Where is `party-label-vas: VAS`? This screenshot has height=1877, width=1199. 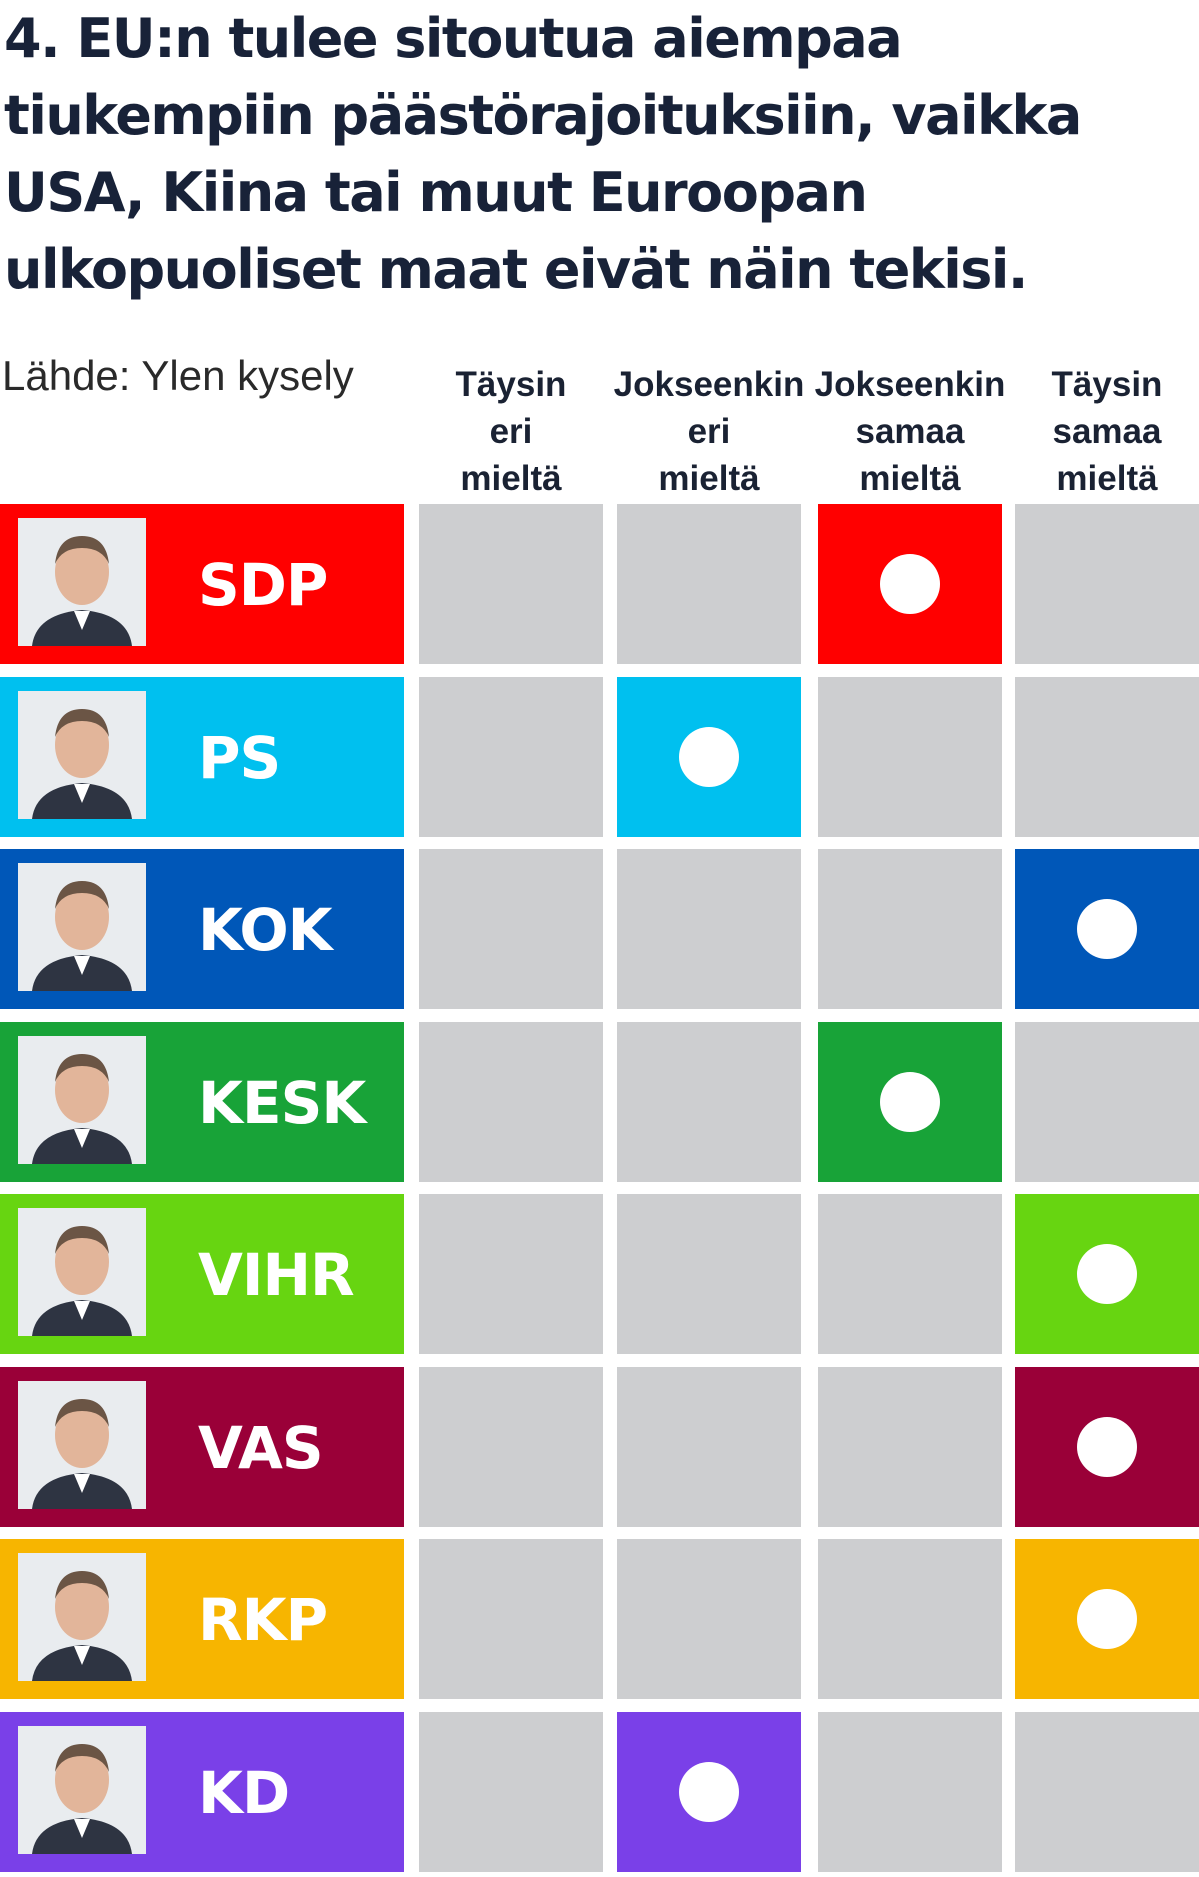 party-label-vas: VAS is located at coordinates (202, 1447).